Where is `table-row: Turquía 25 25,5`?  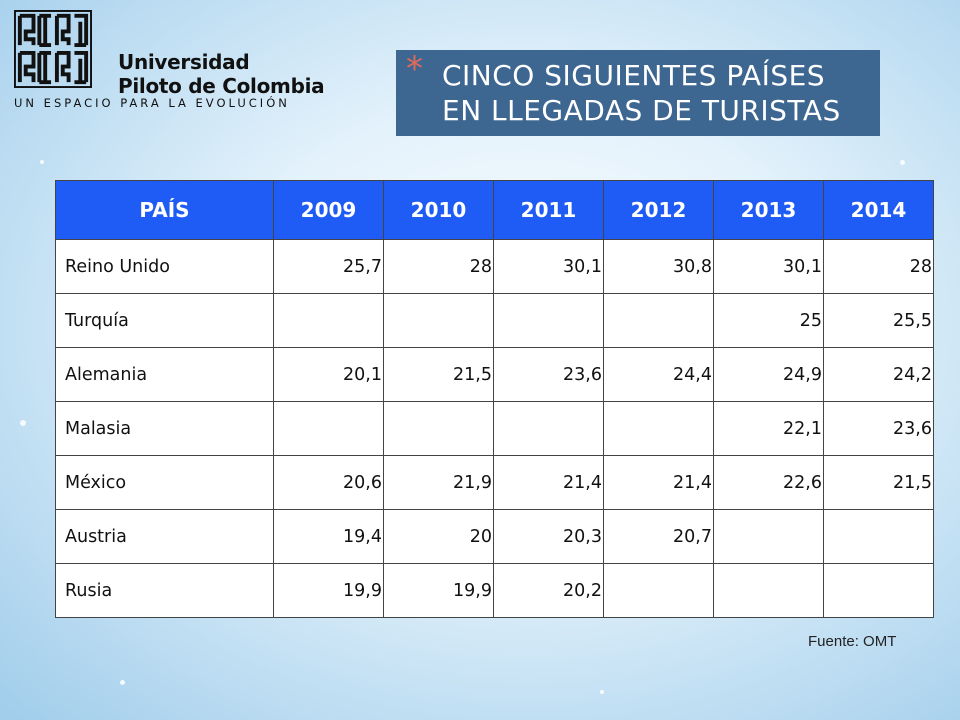 table-row: Turquía 25 25,5 is located at coordinates (494, 320).